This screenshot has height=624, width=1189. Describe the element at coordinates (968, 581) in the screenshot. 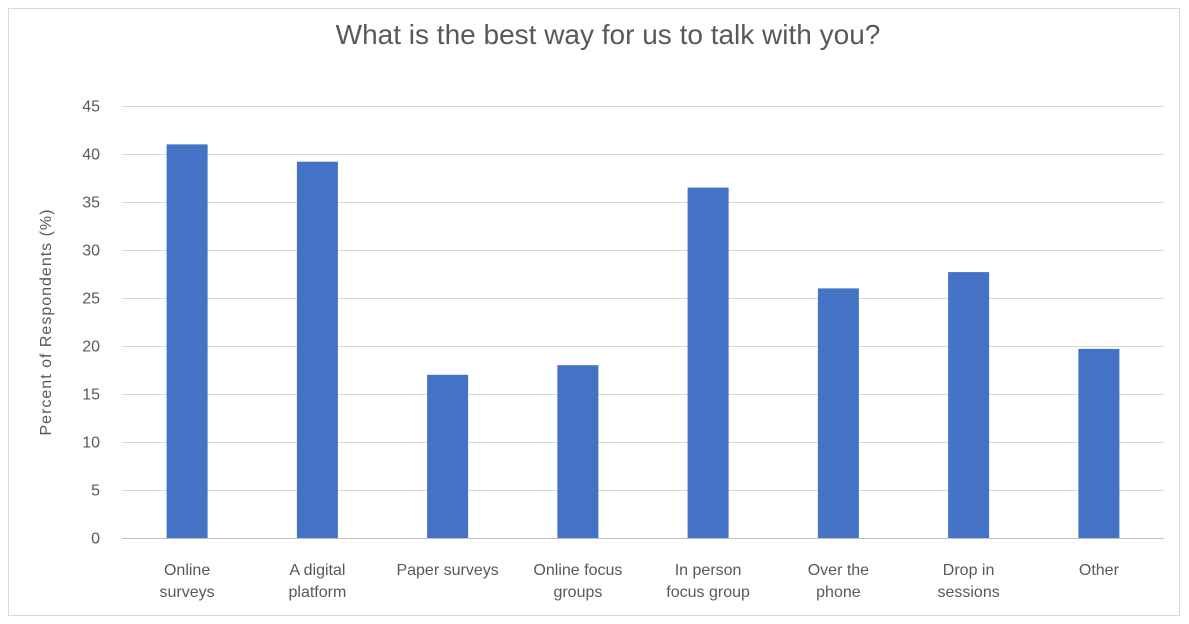

I see `x-tick-label: Drop in sessions` at that location.